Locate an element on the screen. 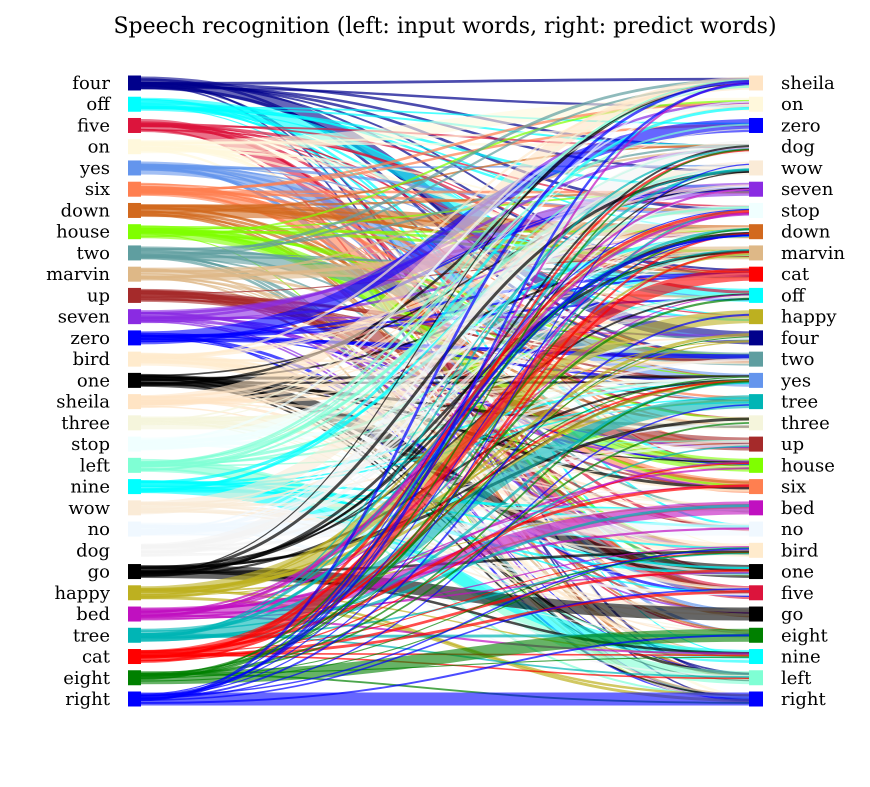 This screenshot has width=870, height=787. left-label-house: house is located at coordinates (83, 232).